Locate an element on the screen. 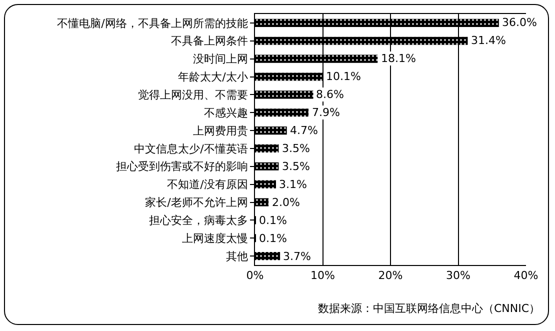  y-tick-label: 觉得上网没用、不需要 is located at coordinates (193, 95).